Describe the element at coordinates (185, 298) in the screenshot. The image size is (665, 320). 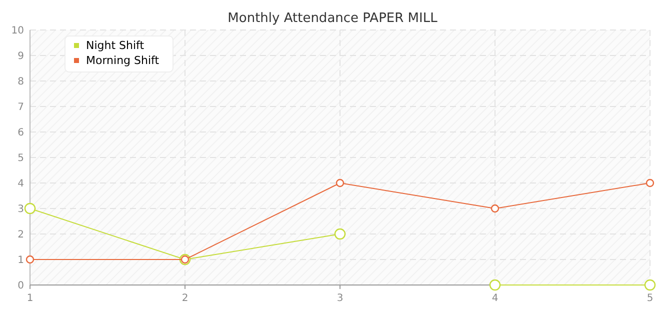
I see `x-tick-label: 2` at that location.